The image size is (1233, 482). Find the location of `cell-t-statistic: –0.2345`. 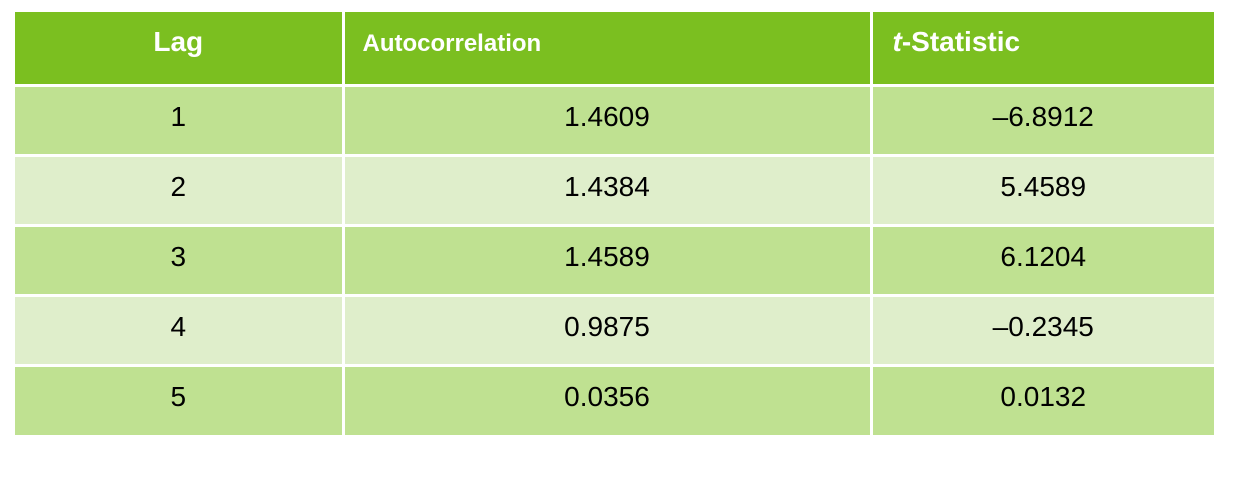

cell-t-statistic: –0.2345 is located at coordinates (1041, 330).